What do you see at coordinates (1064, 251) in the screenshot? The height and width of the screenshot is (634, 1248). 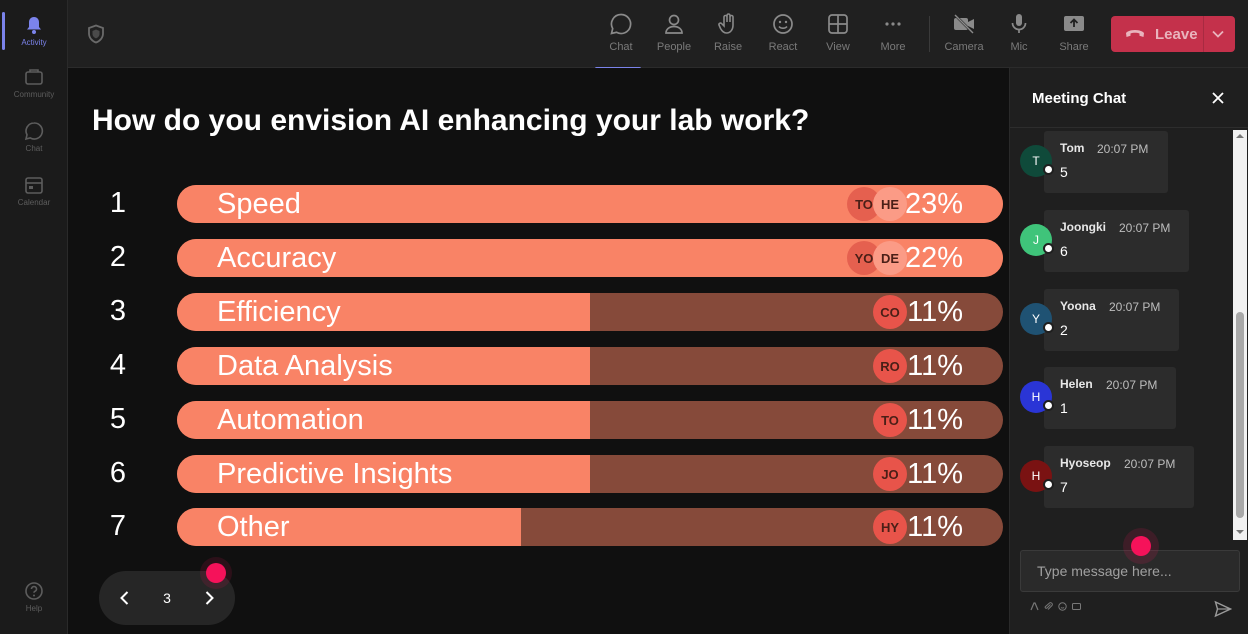 I see `message-text: 6` at bounding box center [1064, 251].